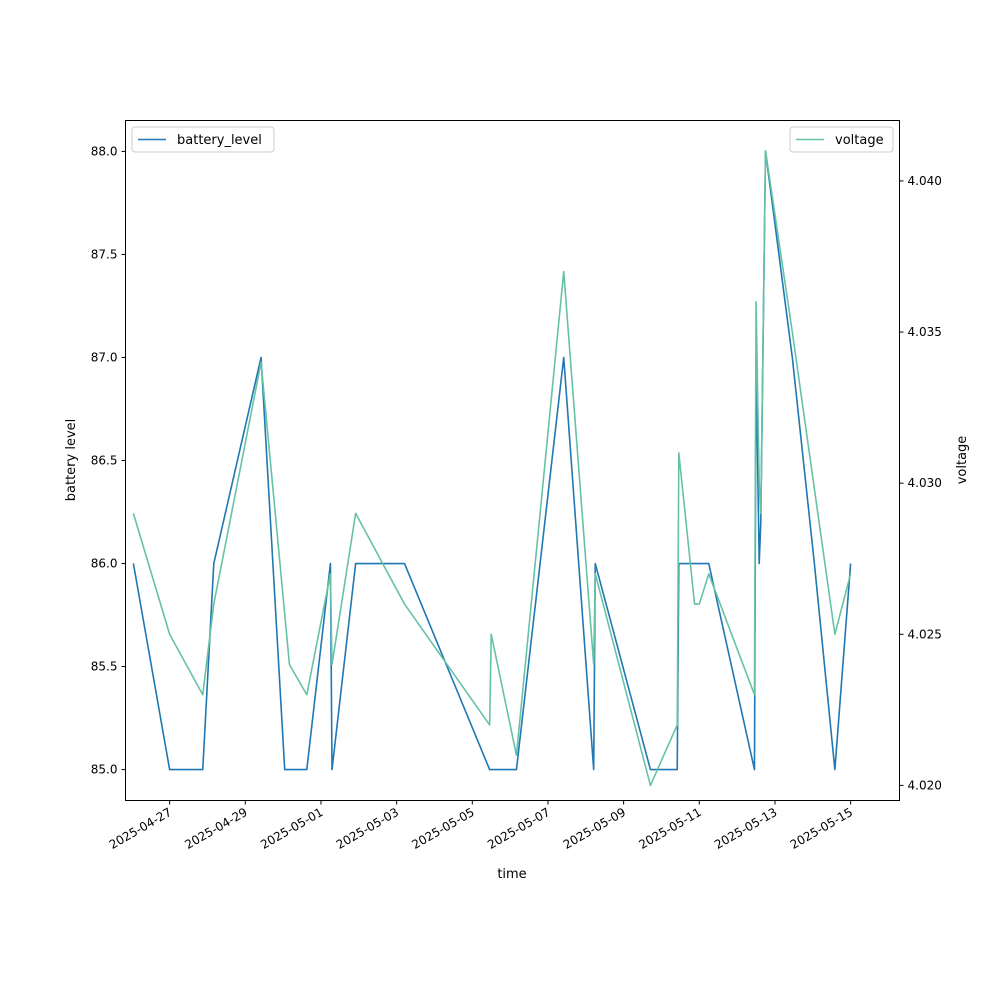 This screenshot has height=1000, width=1000. What do you see at coordinates (219, 140) in the screenshot?
I see `legend-battery-level-label: battery_level` at bounding box center [219, 140].